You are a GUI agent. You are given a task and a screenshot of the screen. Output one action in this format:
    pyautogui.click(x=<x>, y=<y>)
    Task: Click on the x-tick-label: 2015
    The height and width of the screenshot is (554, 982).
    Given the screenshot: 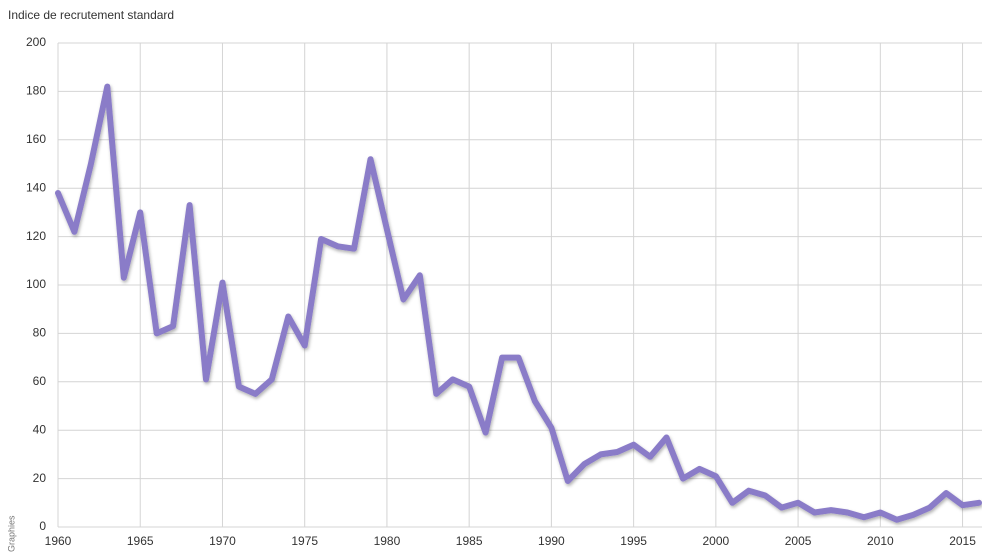 What is the action you would take?
    pyautogui.click(x=962, y=541)
    